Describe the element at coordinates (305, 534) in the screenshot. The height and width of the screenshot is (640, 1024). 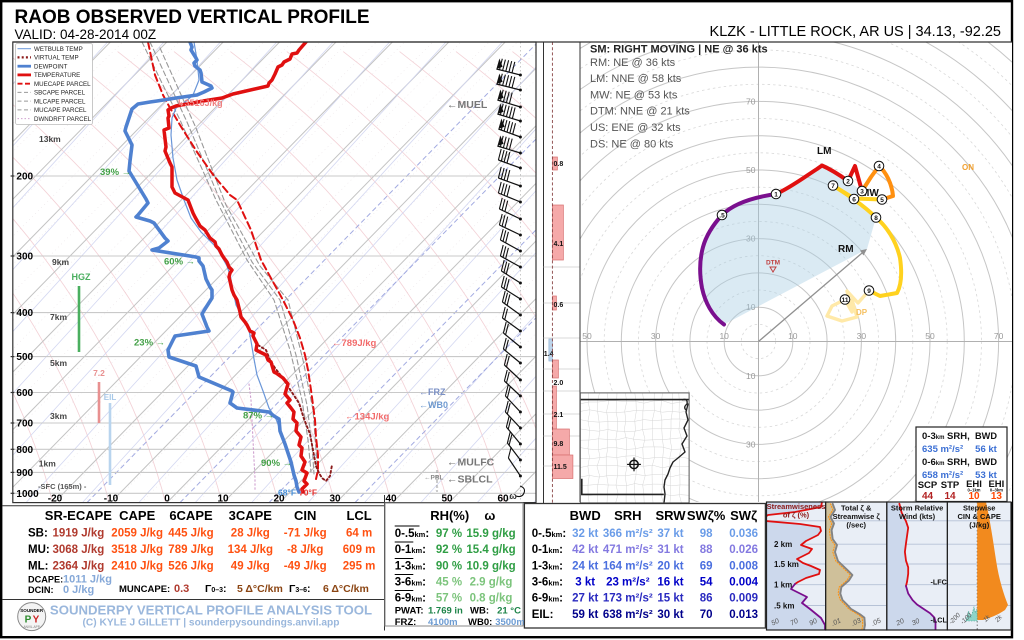
I see `svg-text: -71 J/kg` at that location.